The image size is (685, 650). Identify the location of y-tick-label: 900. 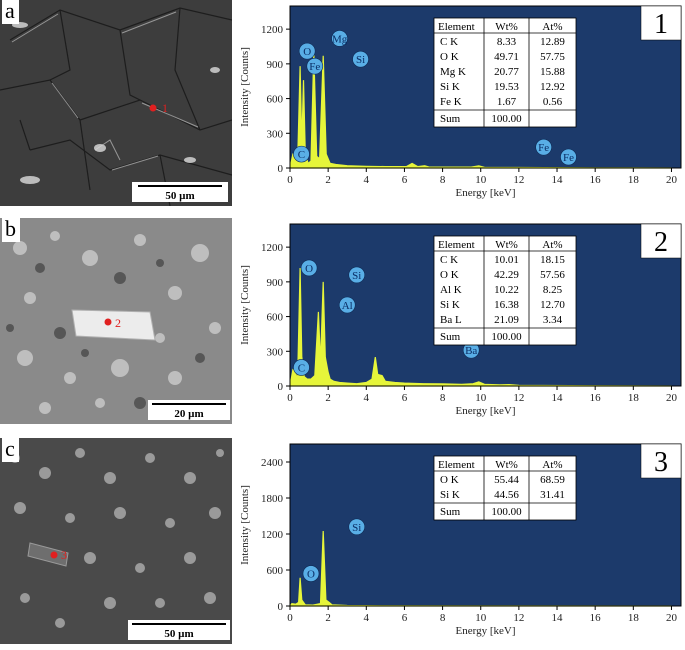
(275, 283).